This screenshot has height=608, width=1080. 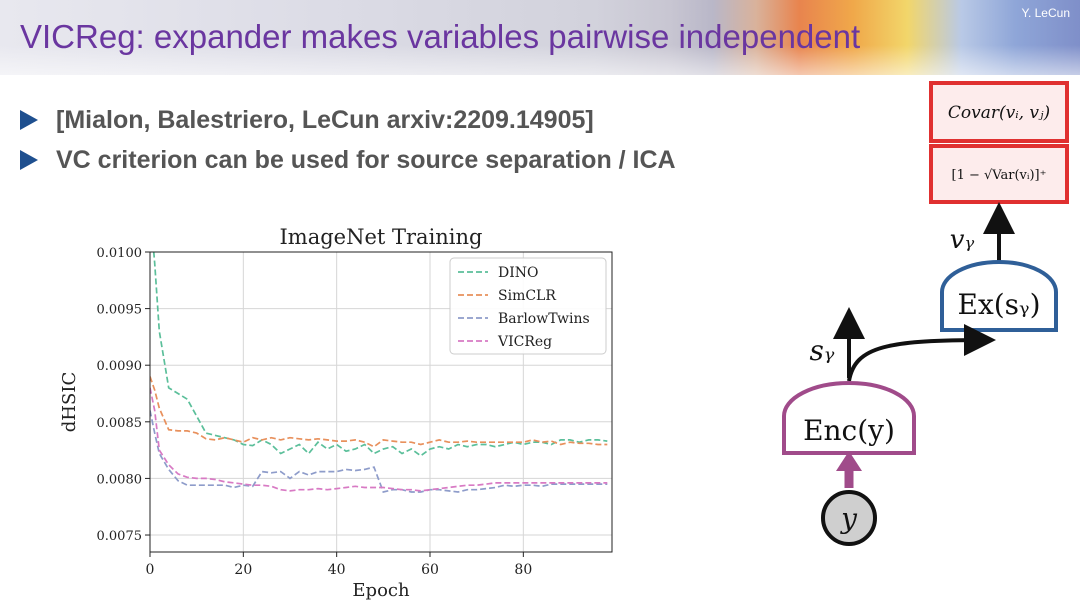 I want to click on covariance-label: Covar(vᵢ, vⱼ), so click(x=999, y=113).